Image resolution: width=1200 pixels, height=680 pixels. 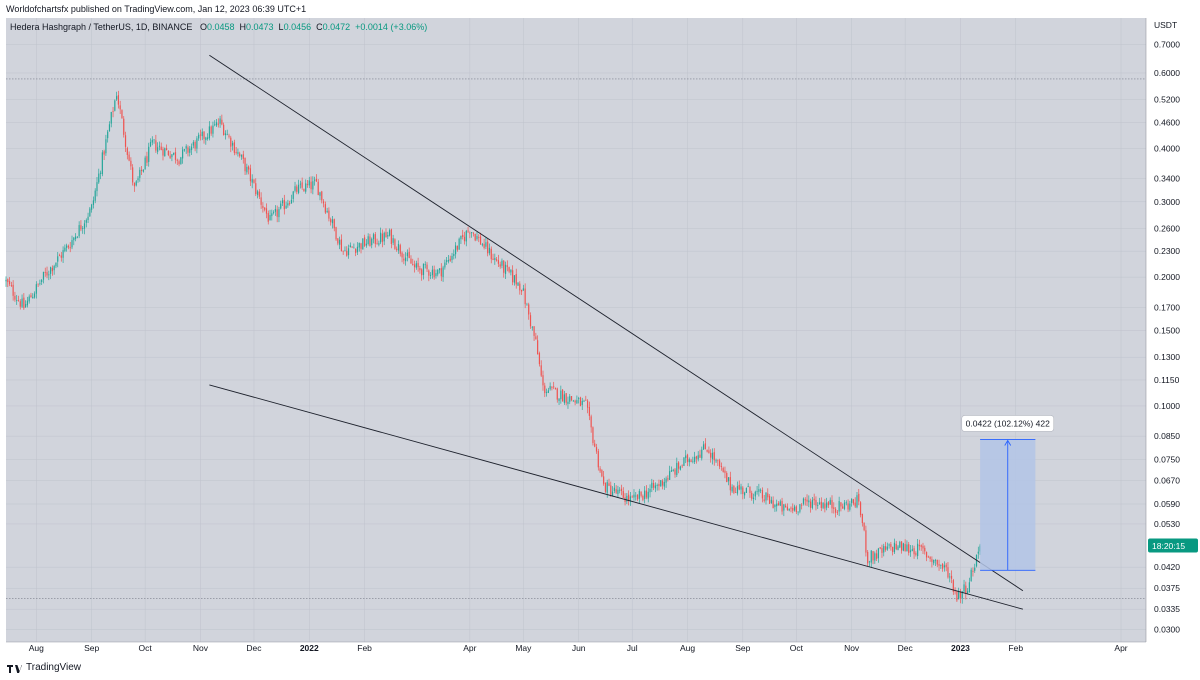 I want to click on symbol-name: Hedera Hashgraph / TetherUS, 1D, BINANCE, so click(x=101, y=27).